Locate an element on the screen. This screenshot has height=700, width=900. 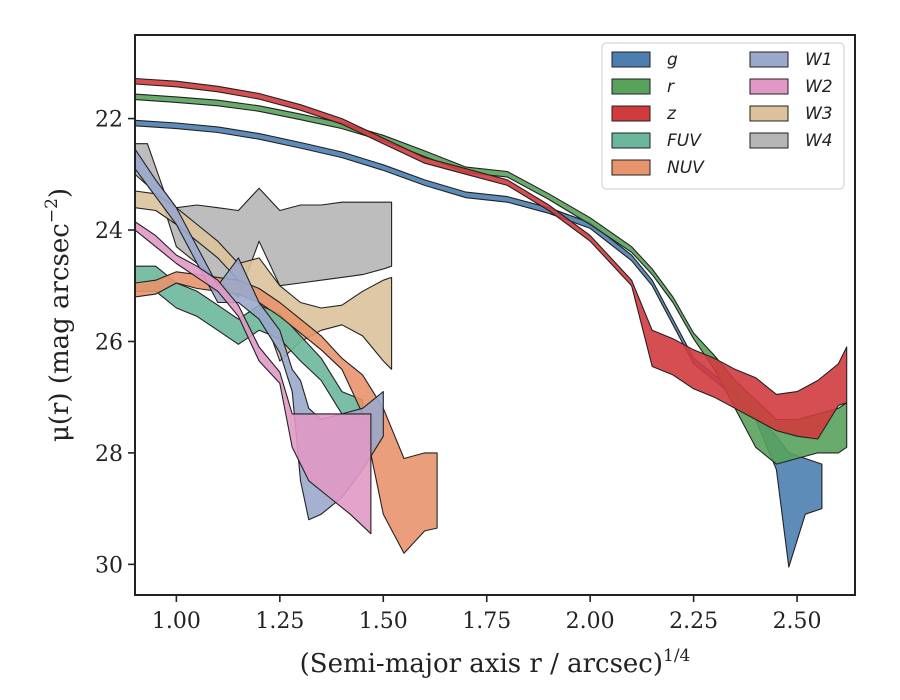
y-axis-label: μ(r) (mag arcsec−2) is located at coordinates (58, 315).